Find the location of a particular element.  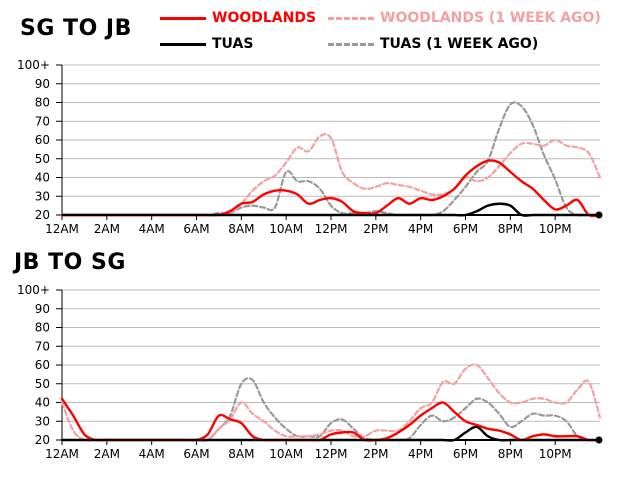

legend-swatch-tuas is located at coordinates (183, 44).